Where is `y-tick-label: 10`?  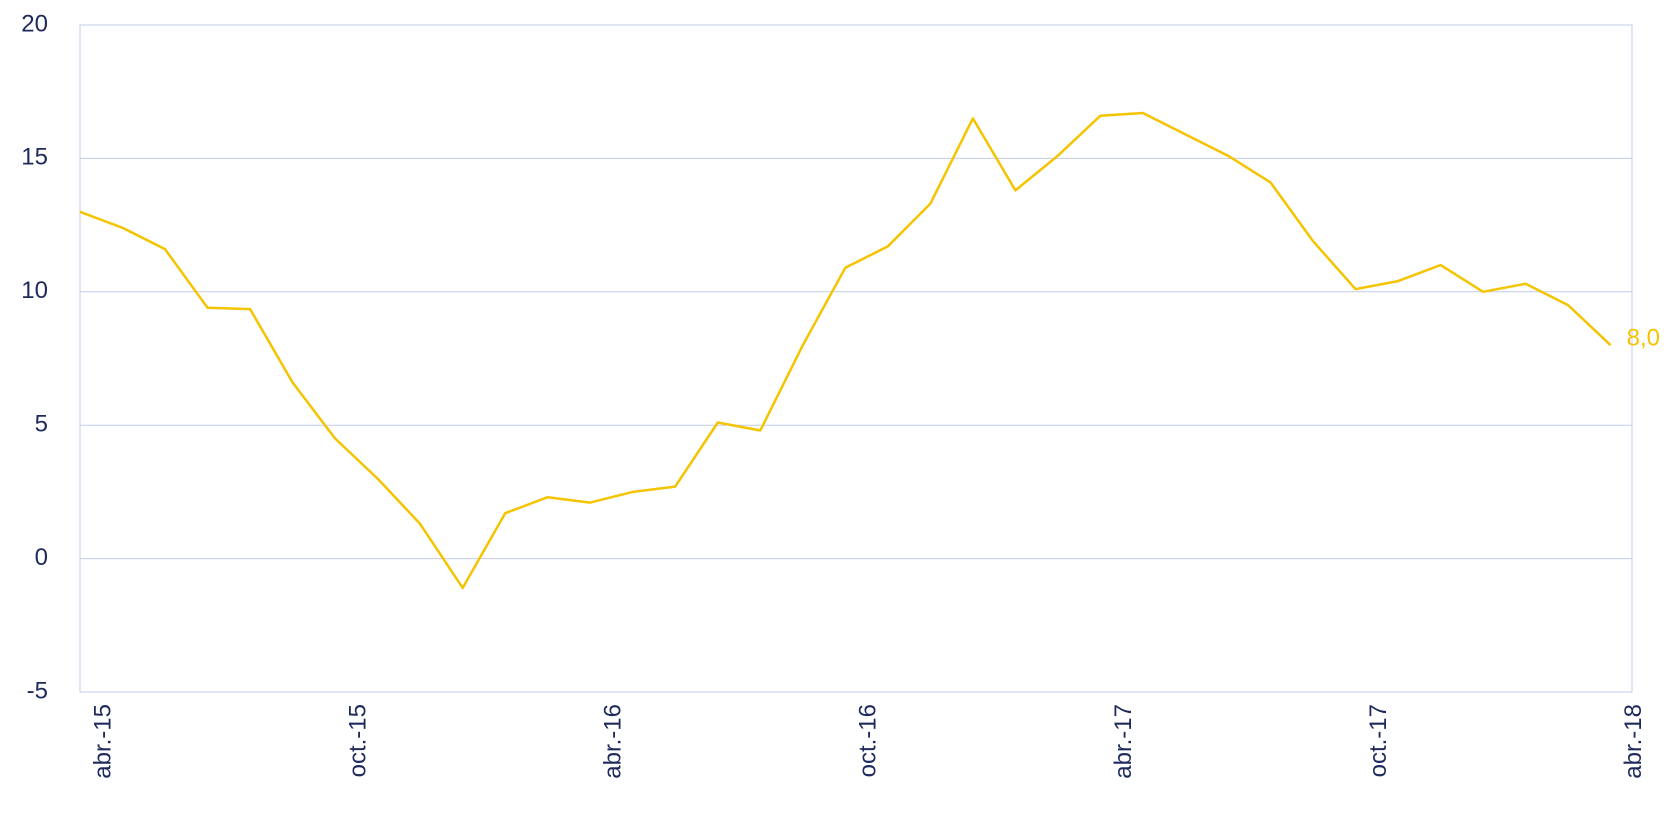 y-tick-label: 10 is located at coordinates (34, 290).